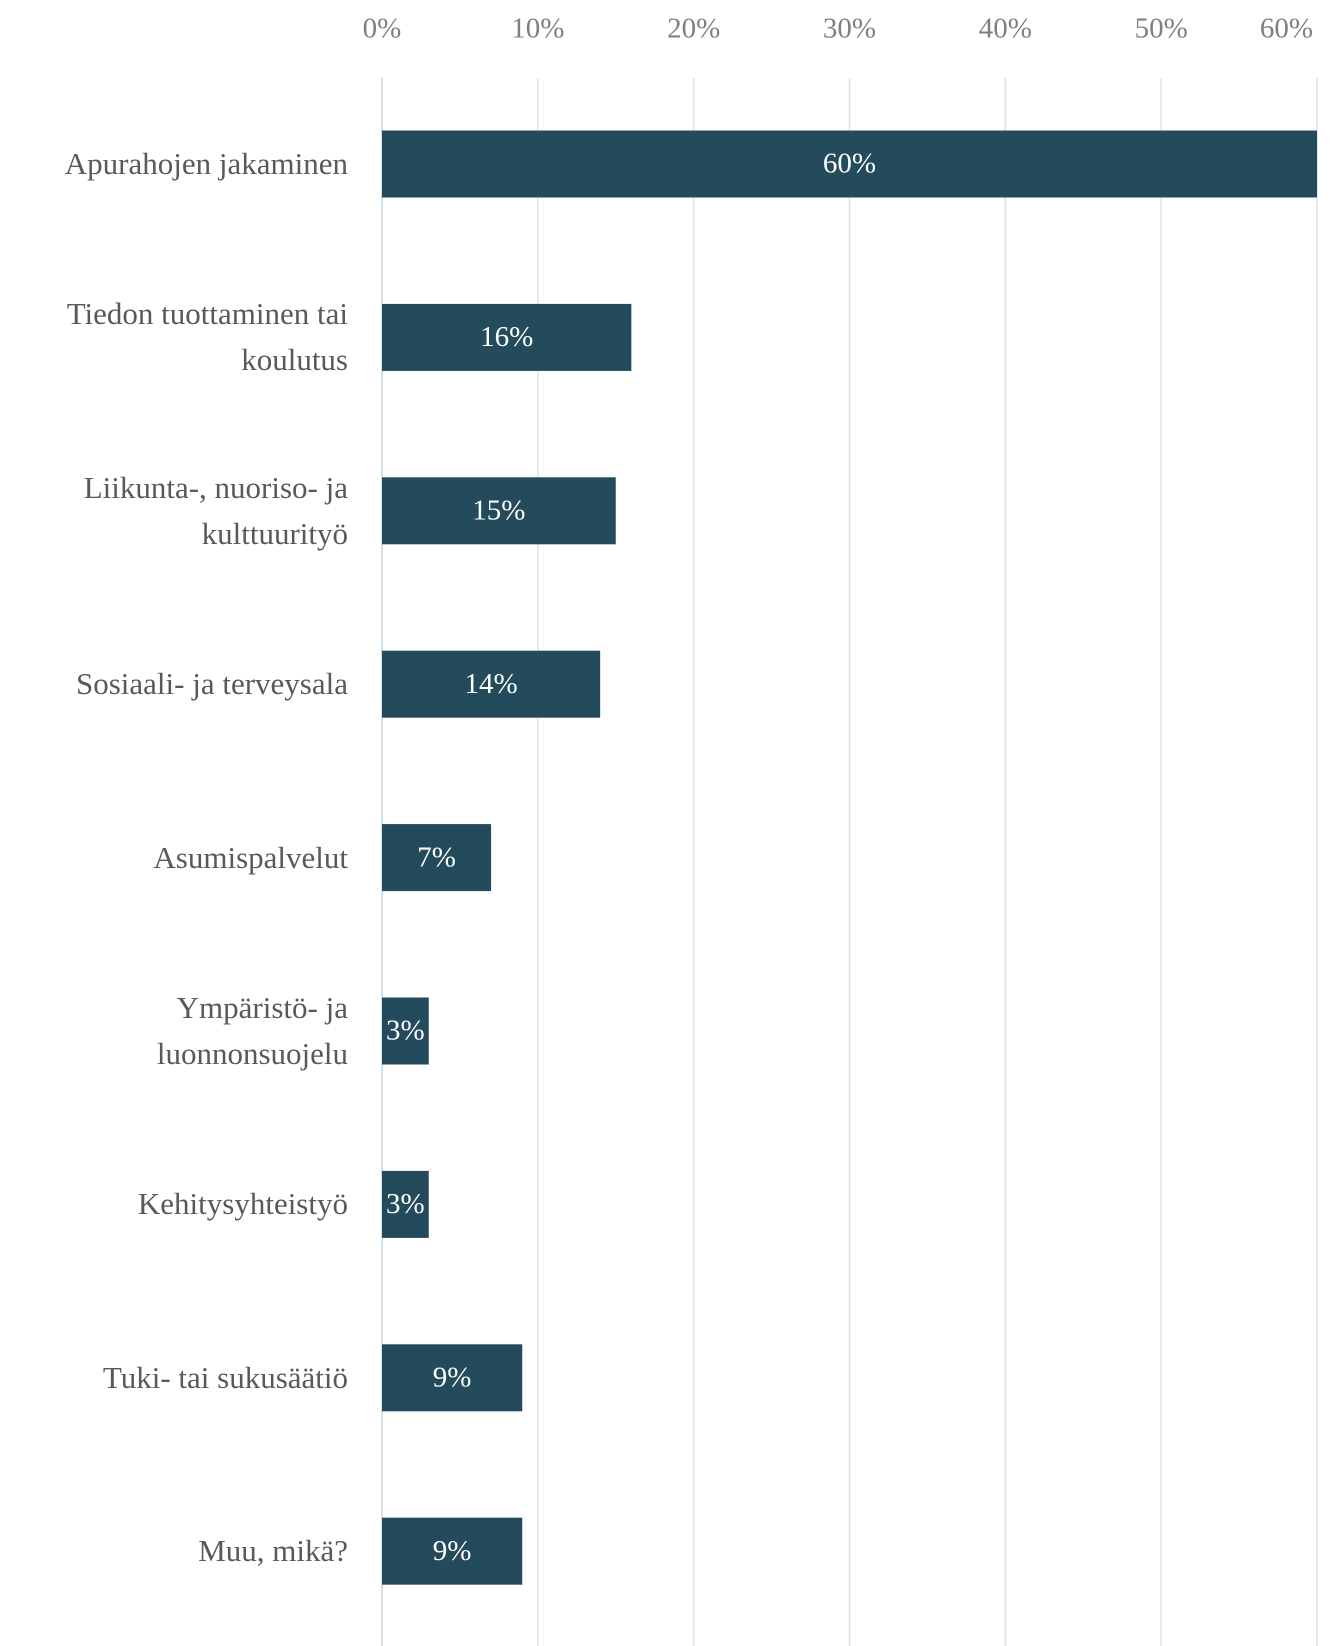 Image resolution: width=1333 pixels, height=1646 pixels. What do you see at coordinates (382, 29) in the screenshot?
I see `x-tick-label: 0%` at bounding box center [382, 29].